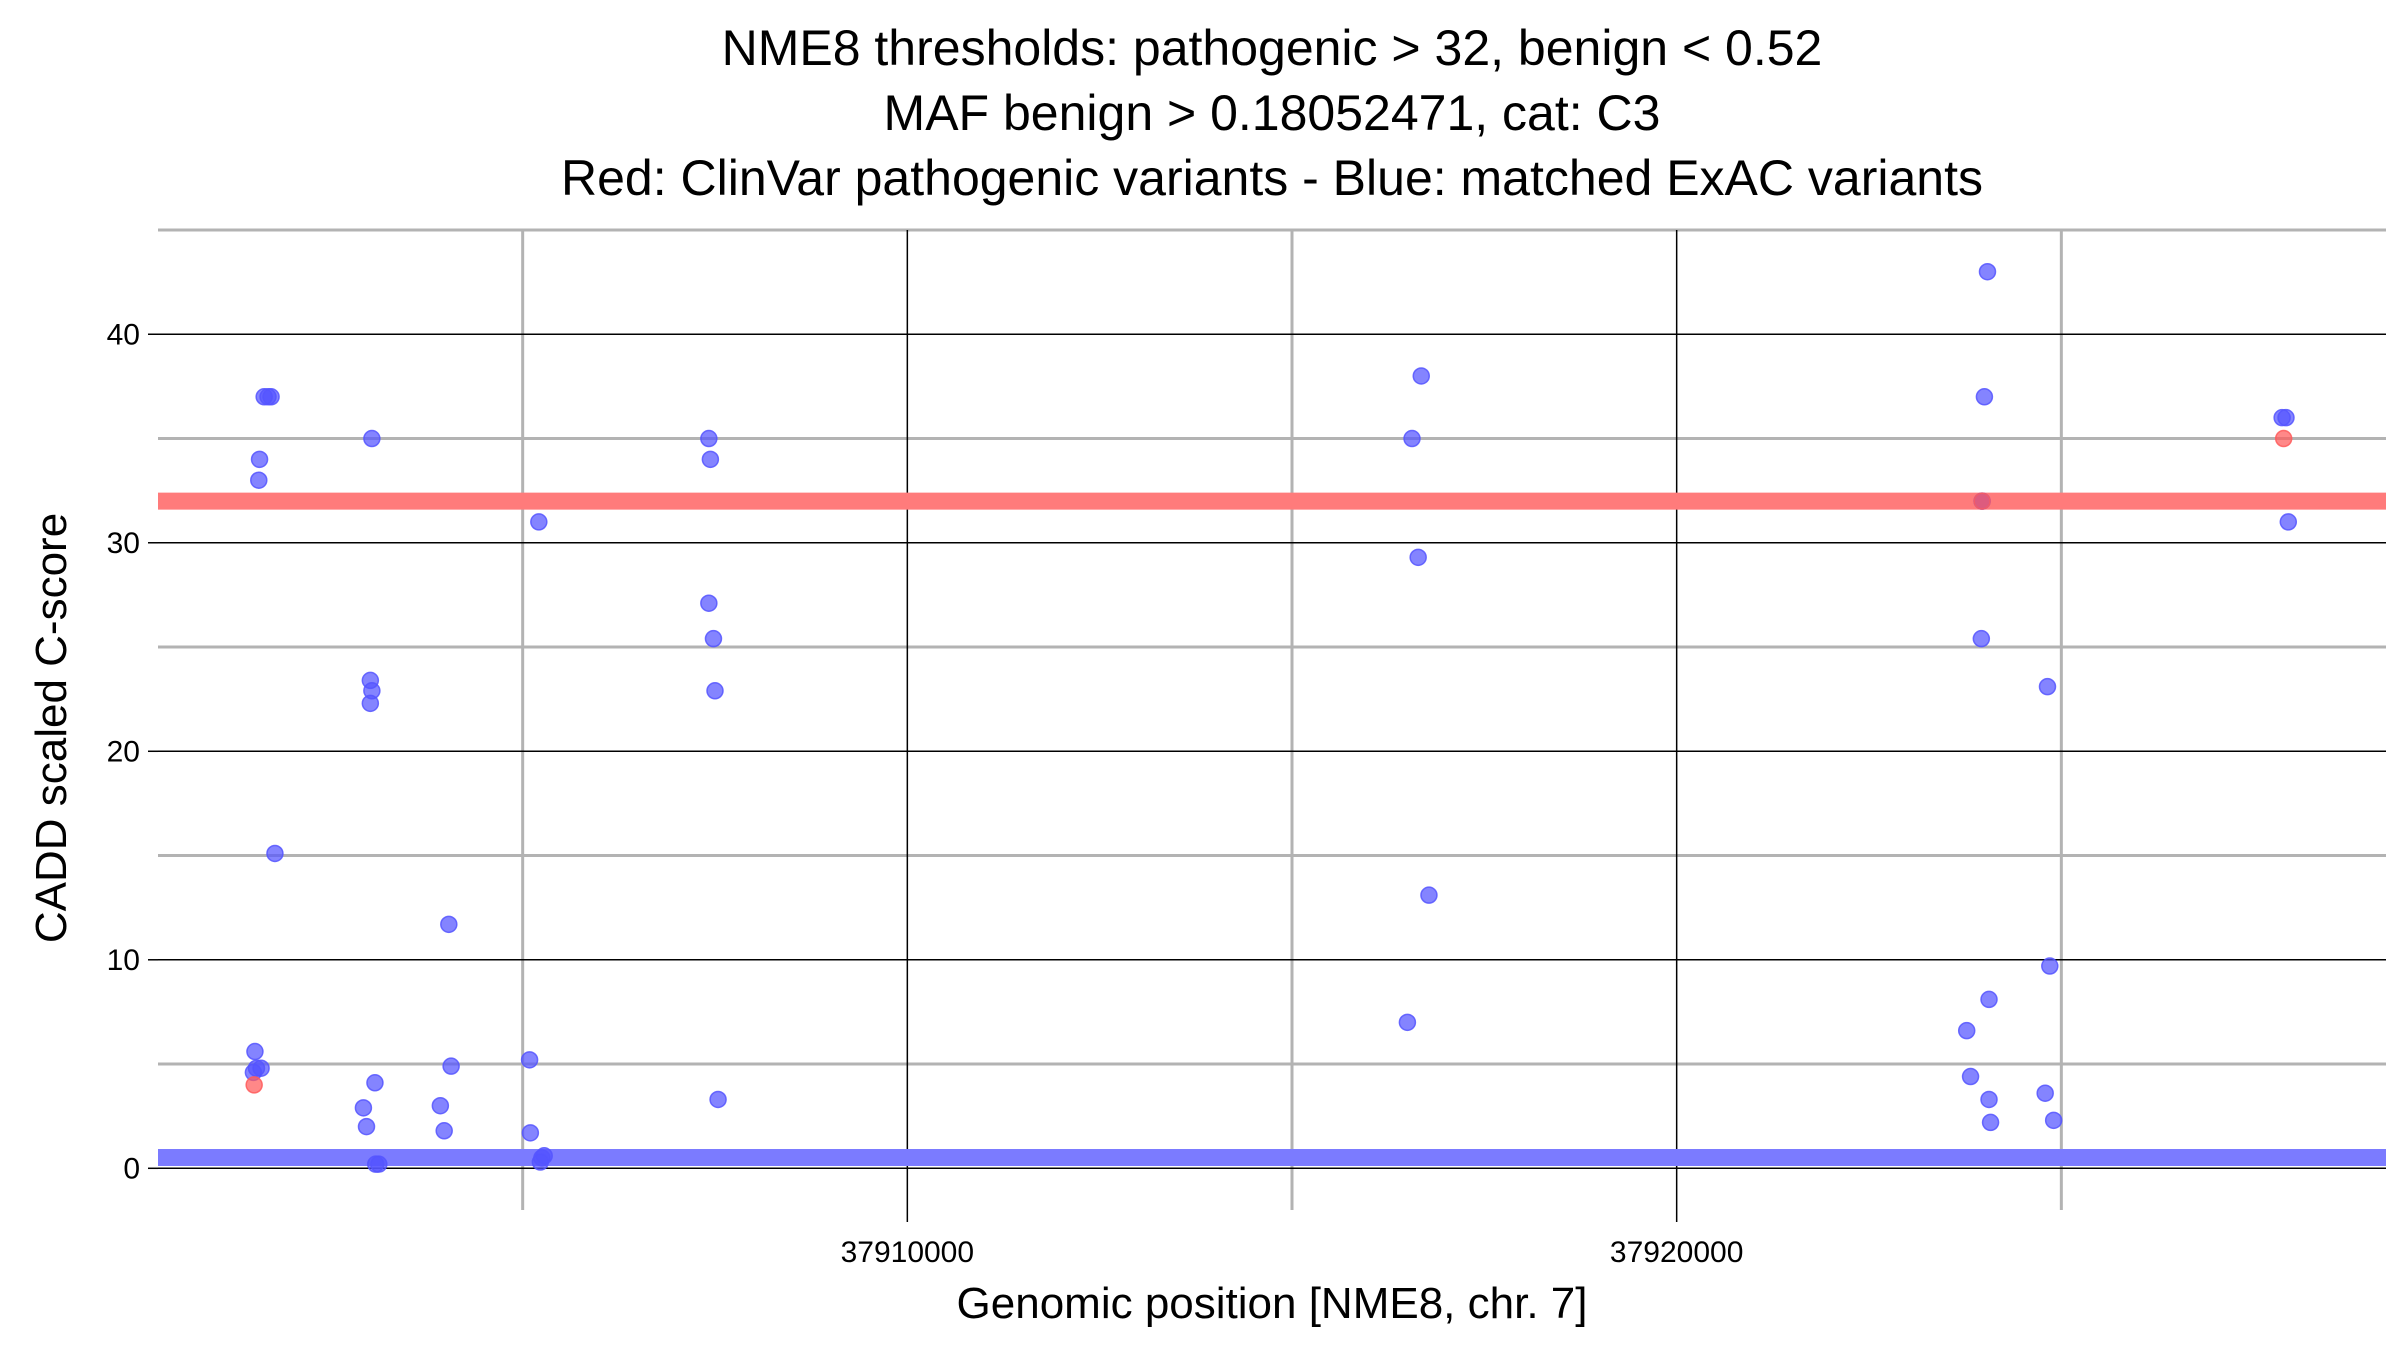 This screenshot has width=2400, height=1350. I want to click on y-axis-ticks: 0 10 20 30 40, so click(132, 751).